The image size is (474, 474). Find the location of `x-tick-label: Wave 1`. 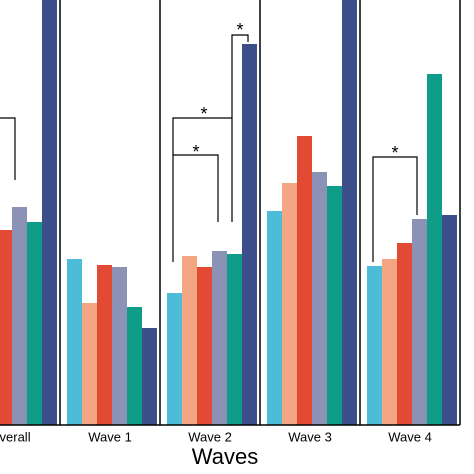

x-tick-label: Wave 1 is located at coordinates (110, 436).